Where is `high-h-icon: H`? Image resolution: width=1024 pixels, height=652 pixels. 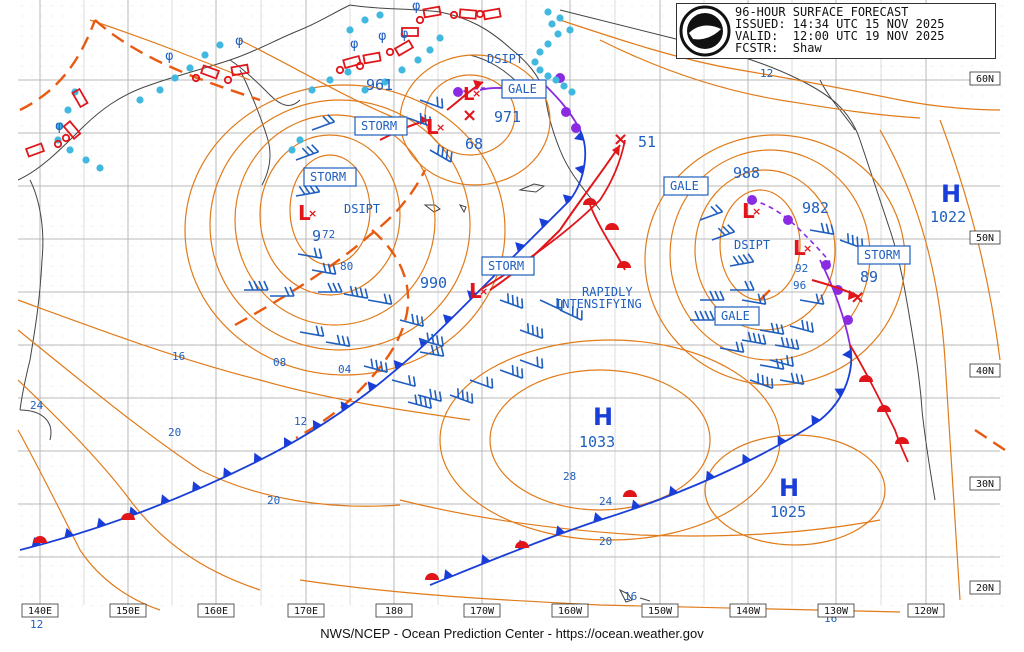
high-h-icon: H is located at coordinates (603, 417).